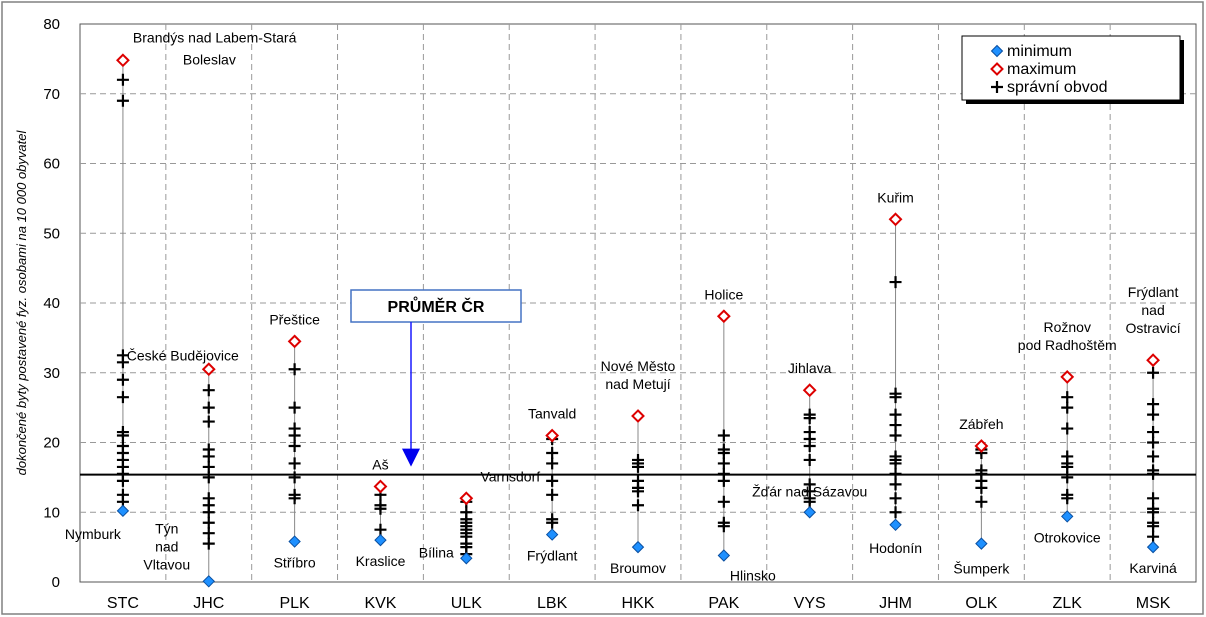 This screenshot has height=617, width=1206. I want to click on x-axis: STC JHC PLK KVK ULK LBK HKK PAK VYS JHM OLK ZLK MSK, so click(639, 603).